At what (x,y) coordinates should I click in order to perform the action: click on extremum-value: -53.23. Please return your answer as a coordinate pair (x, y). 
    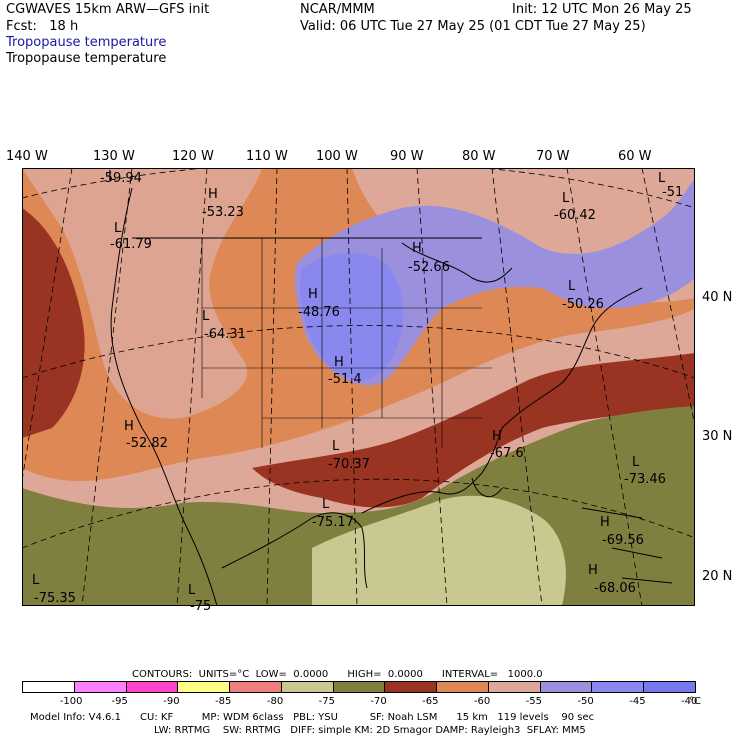
    Looking at the image, I should click on (223, 212).